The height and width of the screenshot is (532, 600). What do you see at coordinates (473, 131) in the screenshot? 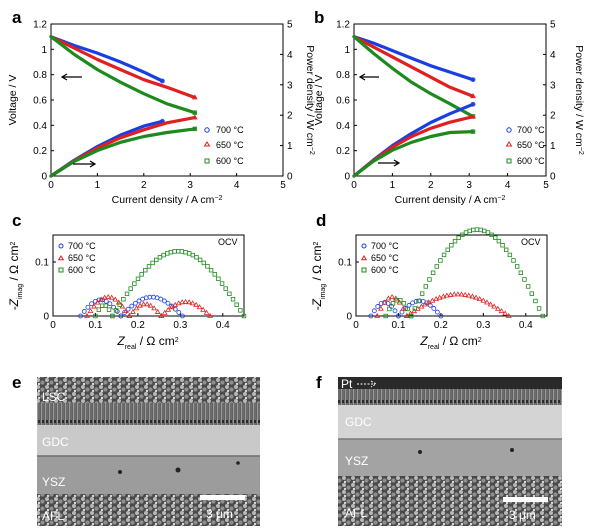
I see `series-endpoint-right-600-b` at bounding box center [473, 131].